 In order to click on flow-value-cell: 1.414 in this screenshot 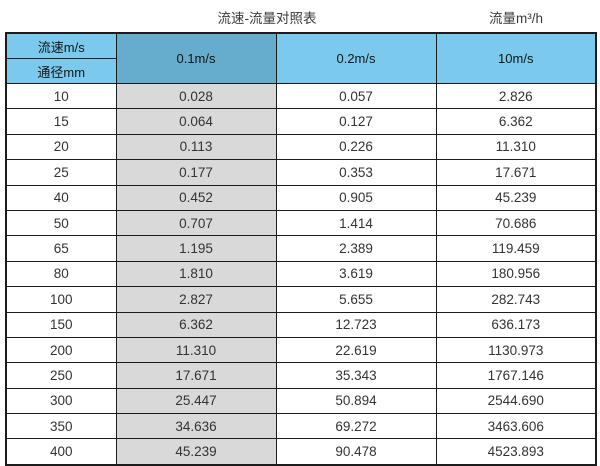, I will do `click(356, 223)`.